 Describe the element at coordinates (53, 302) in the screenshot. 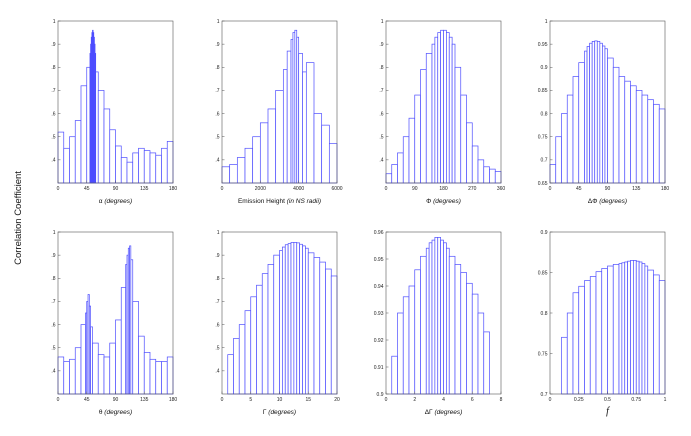

I see `y-tick-label: .7` at that location.